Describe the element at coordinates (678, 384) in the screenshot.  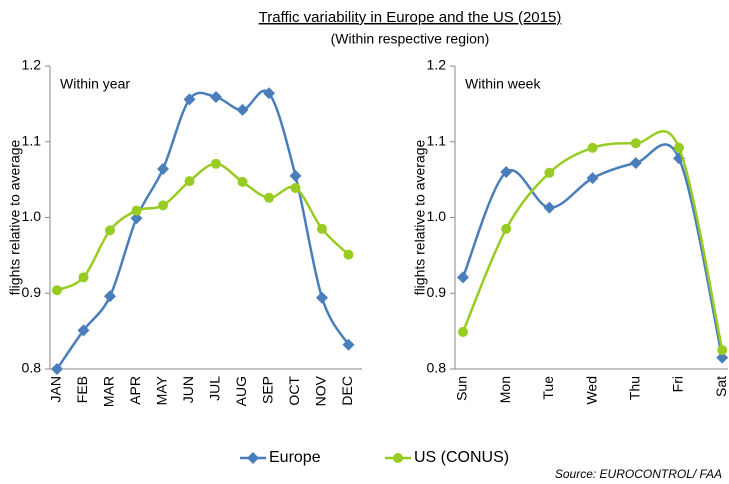
I see `x-tick-label: Fri` at that location.